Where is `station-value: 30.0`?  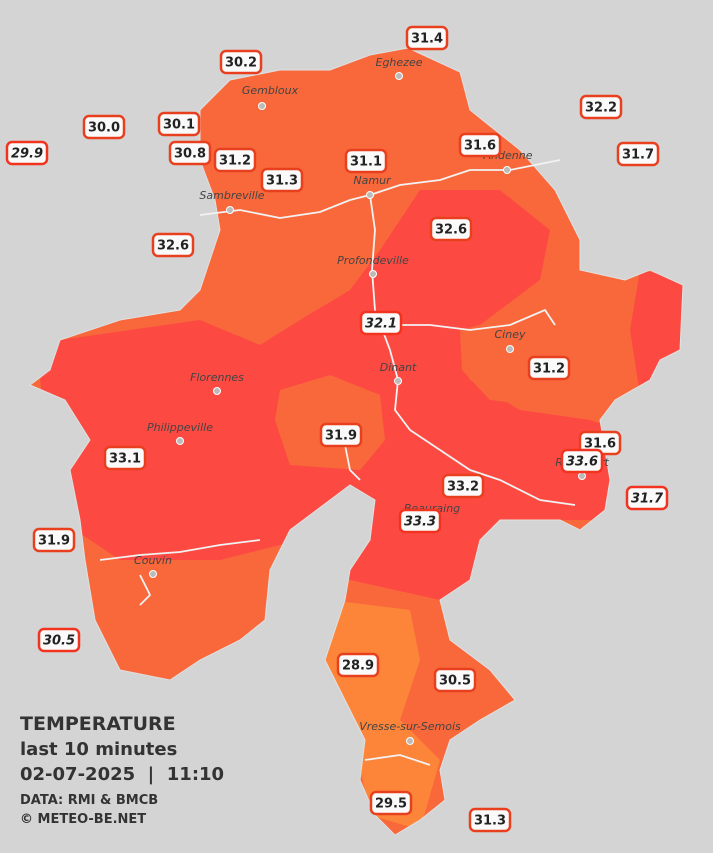
station-value: 30.0 is located at coordinates (104, 128).